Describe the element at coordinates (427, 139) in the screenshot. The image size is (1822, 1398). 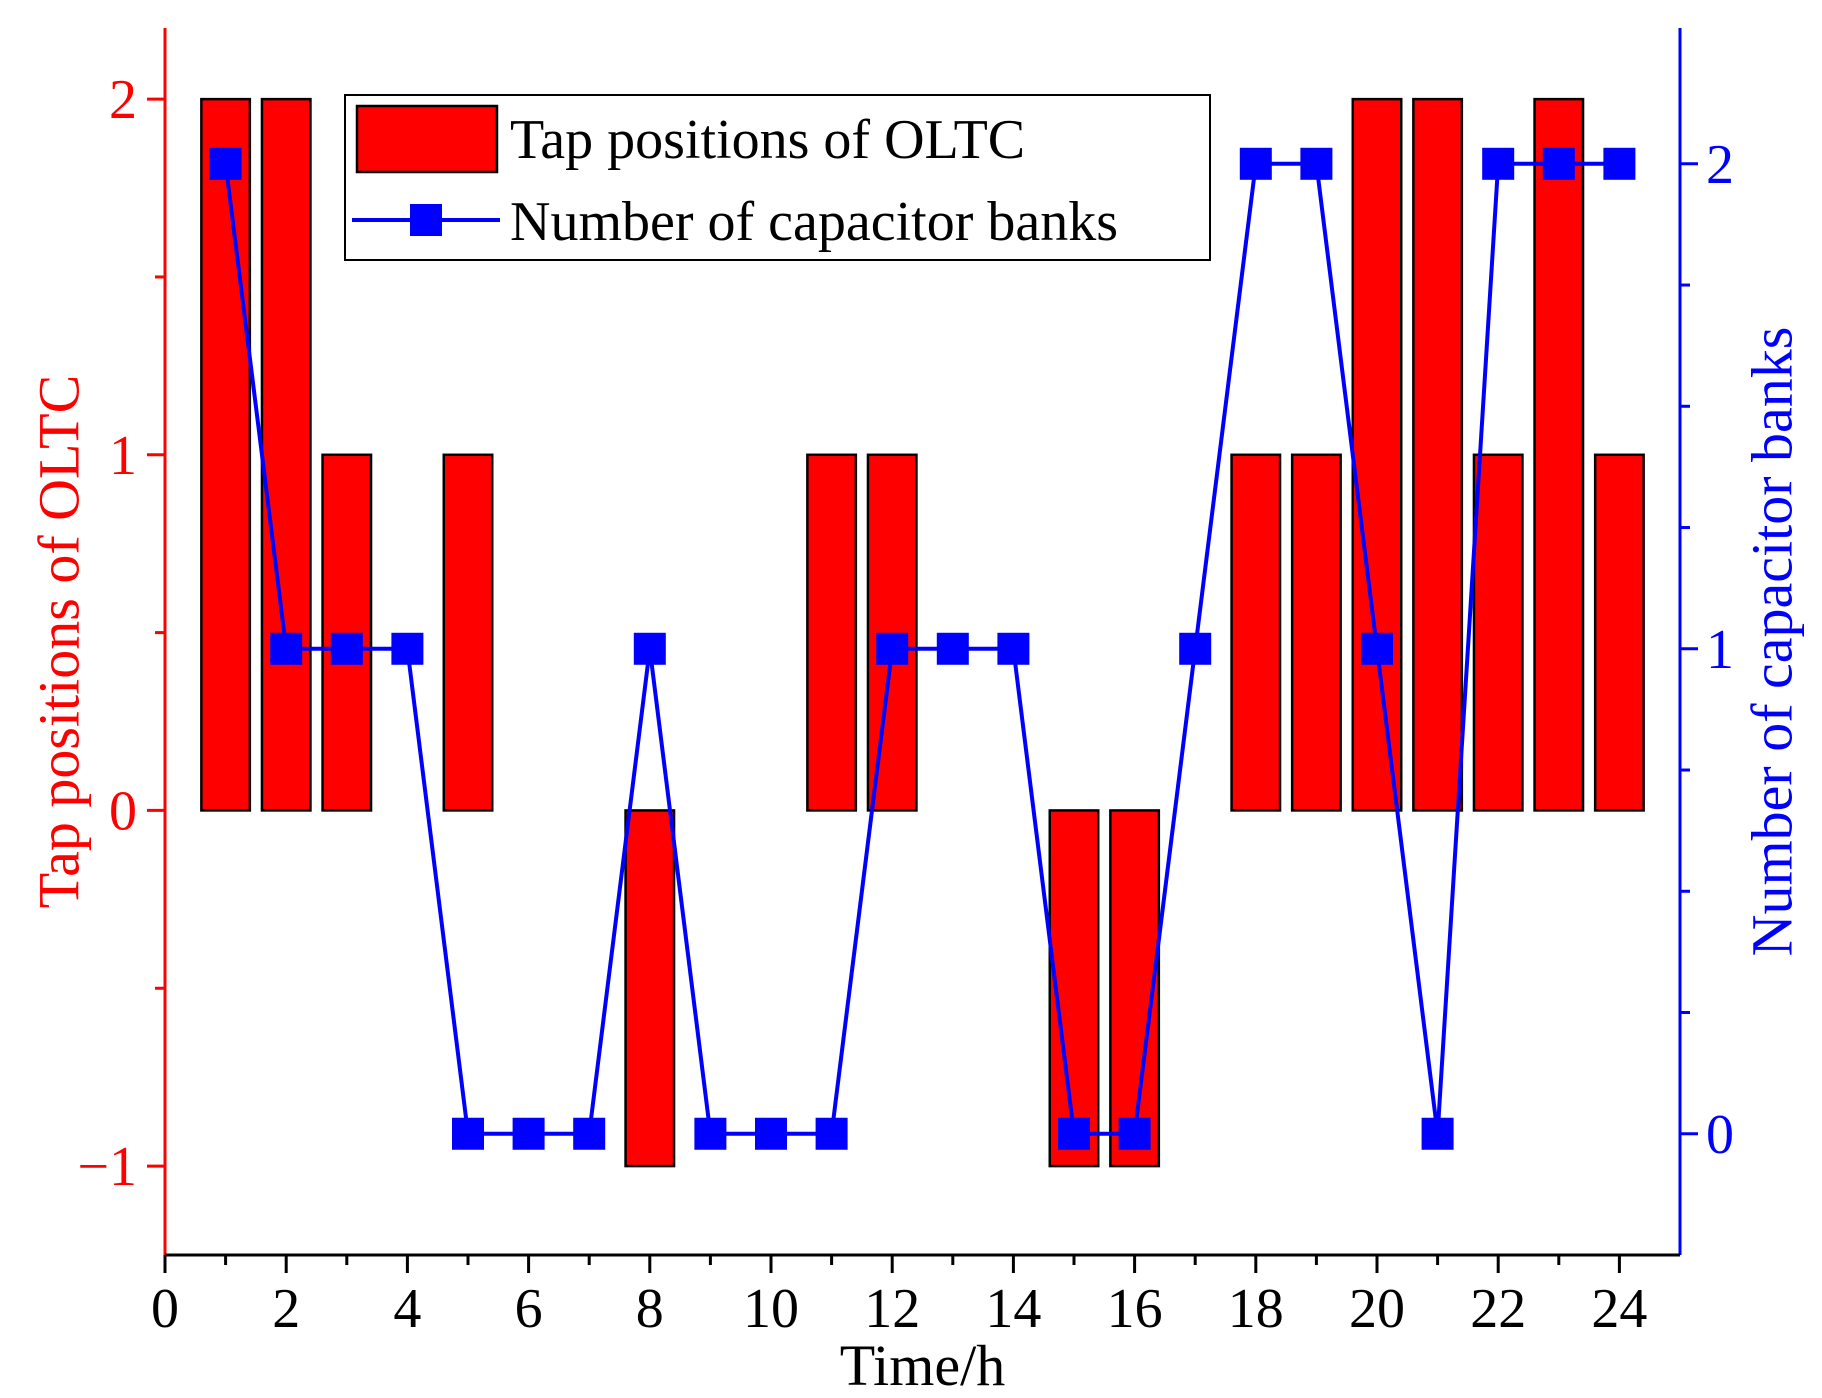
I see `legend-bar-swatch` at that location.